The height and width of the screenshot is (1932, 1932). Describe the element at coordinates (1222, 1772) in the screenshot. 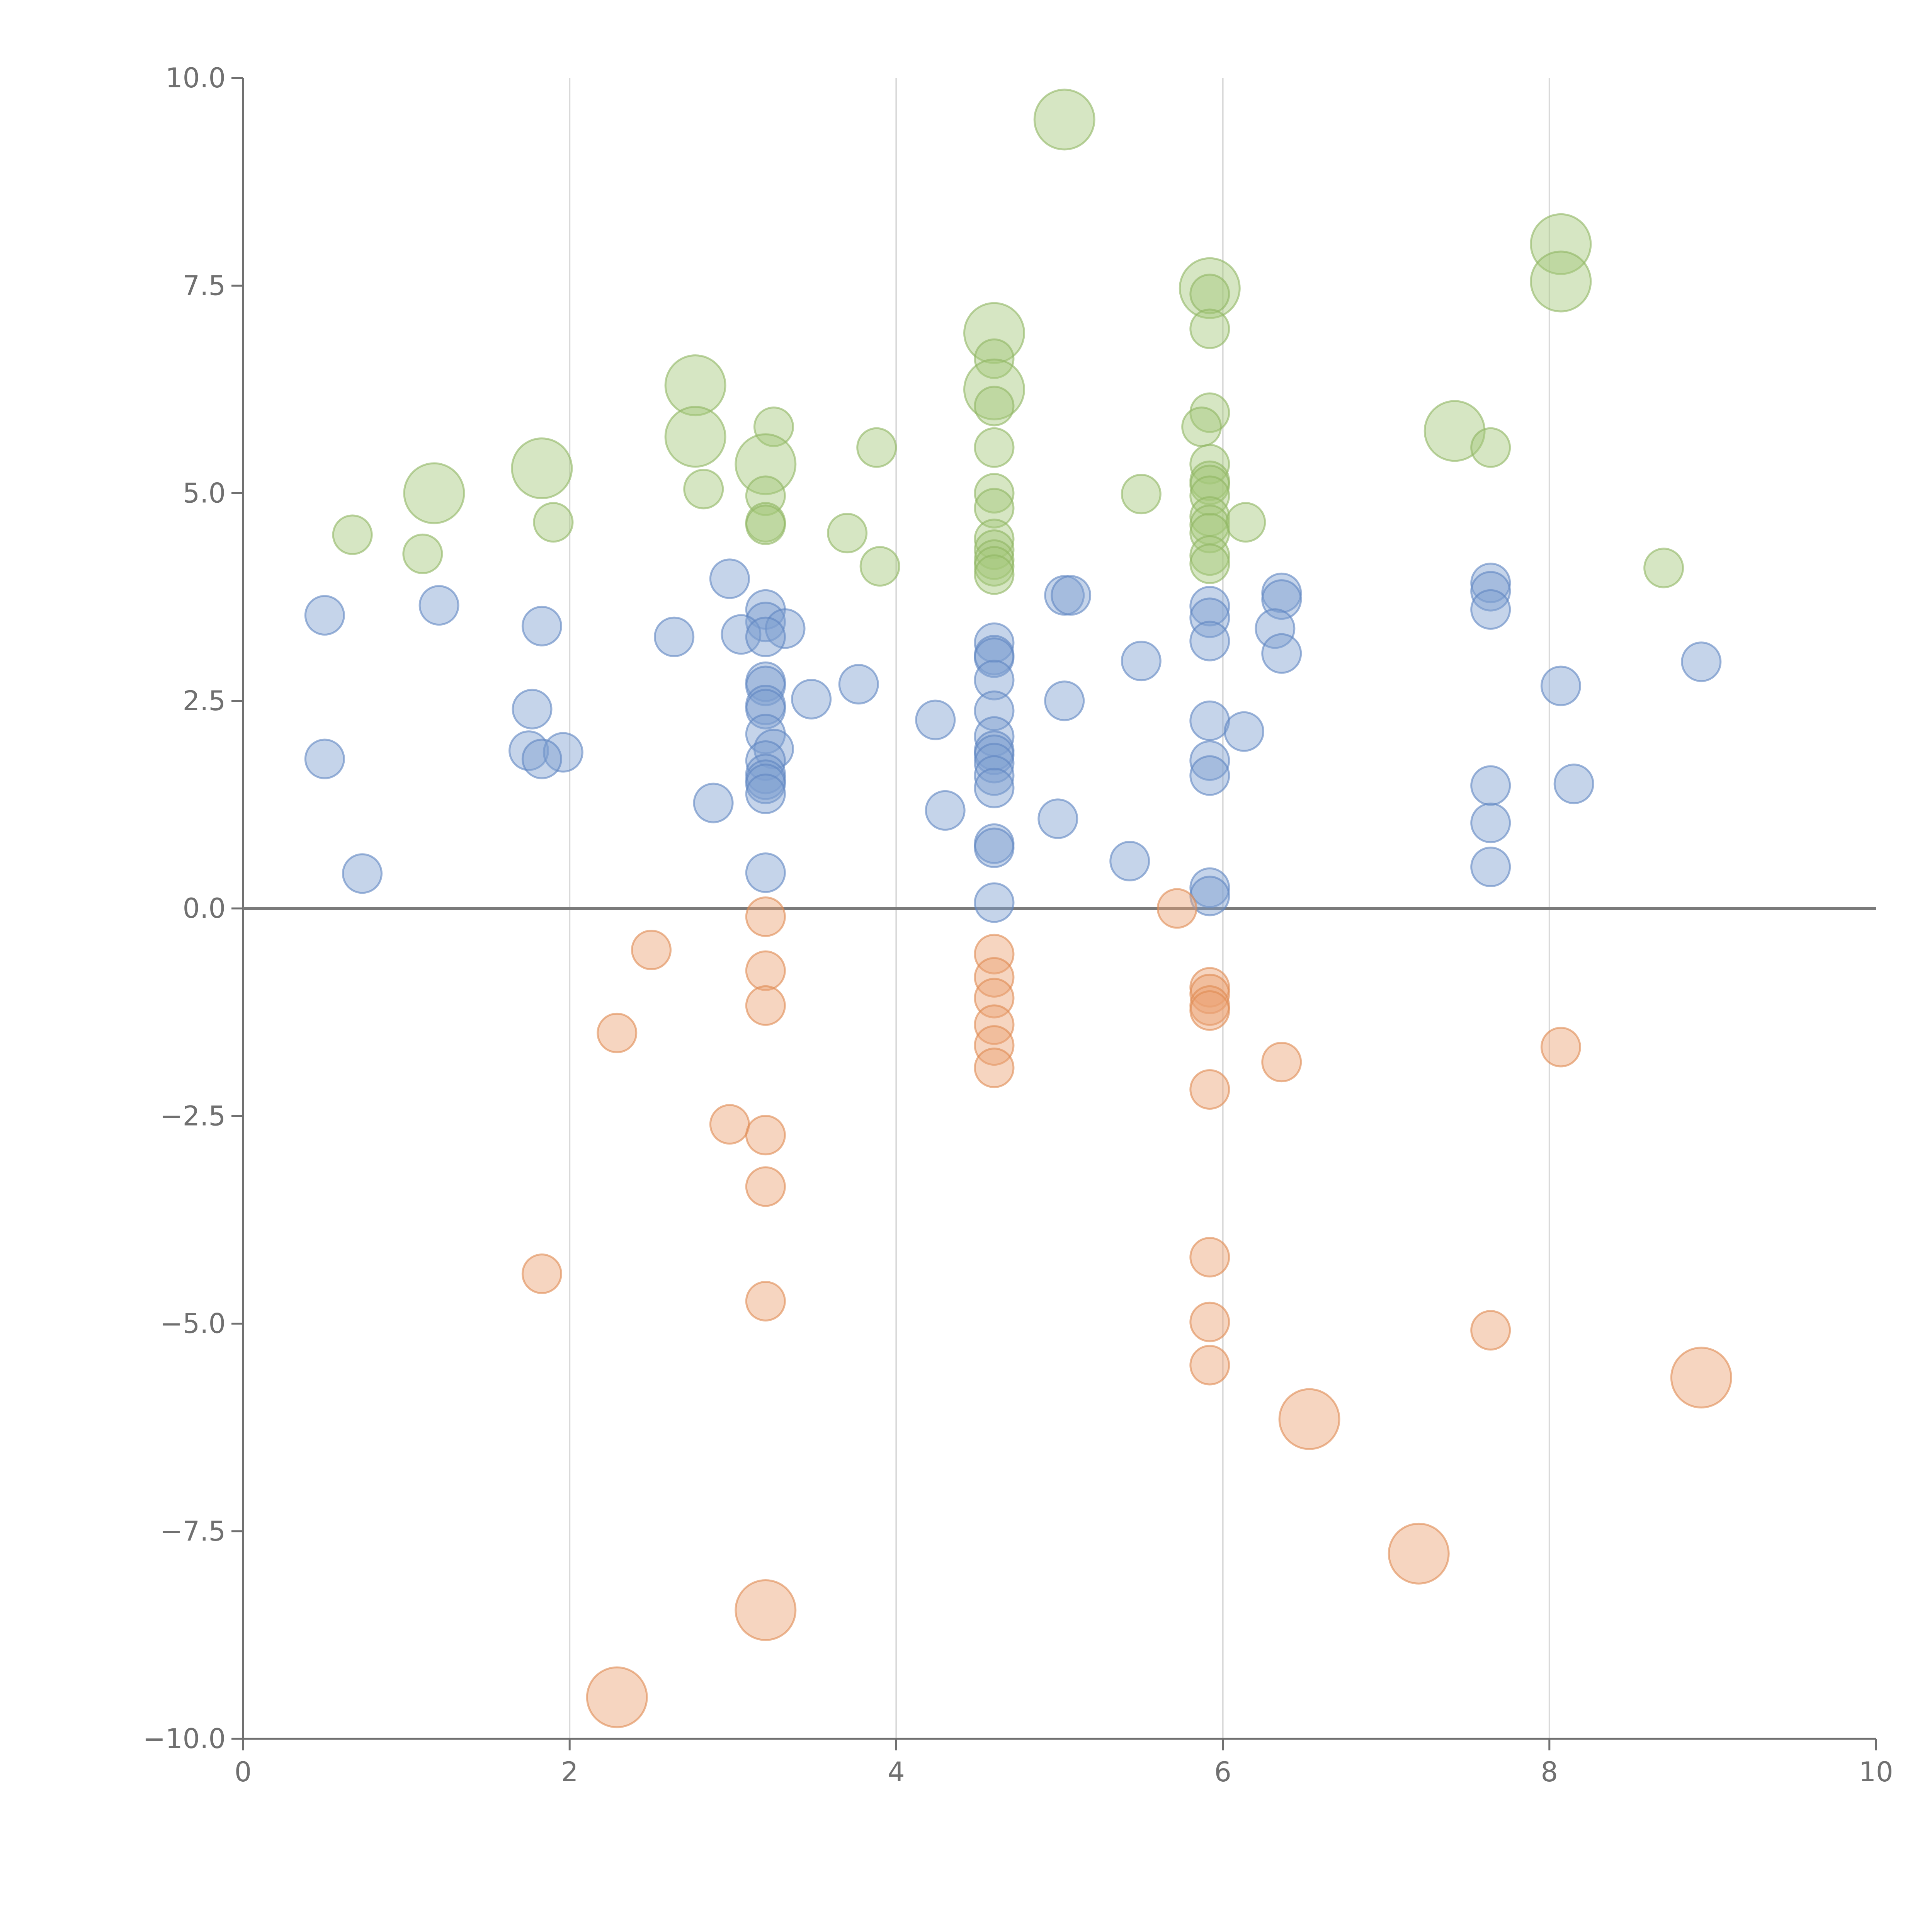

I see `x-tick-label: 6` at that location.